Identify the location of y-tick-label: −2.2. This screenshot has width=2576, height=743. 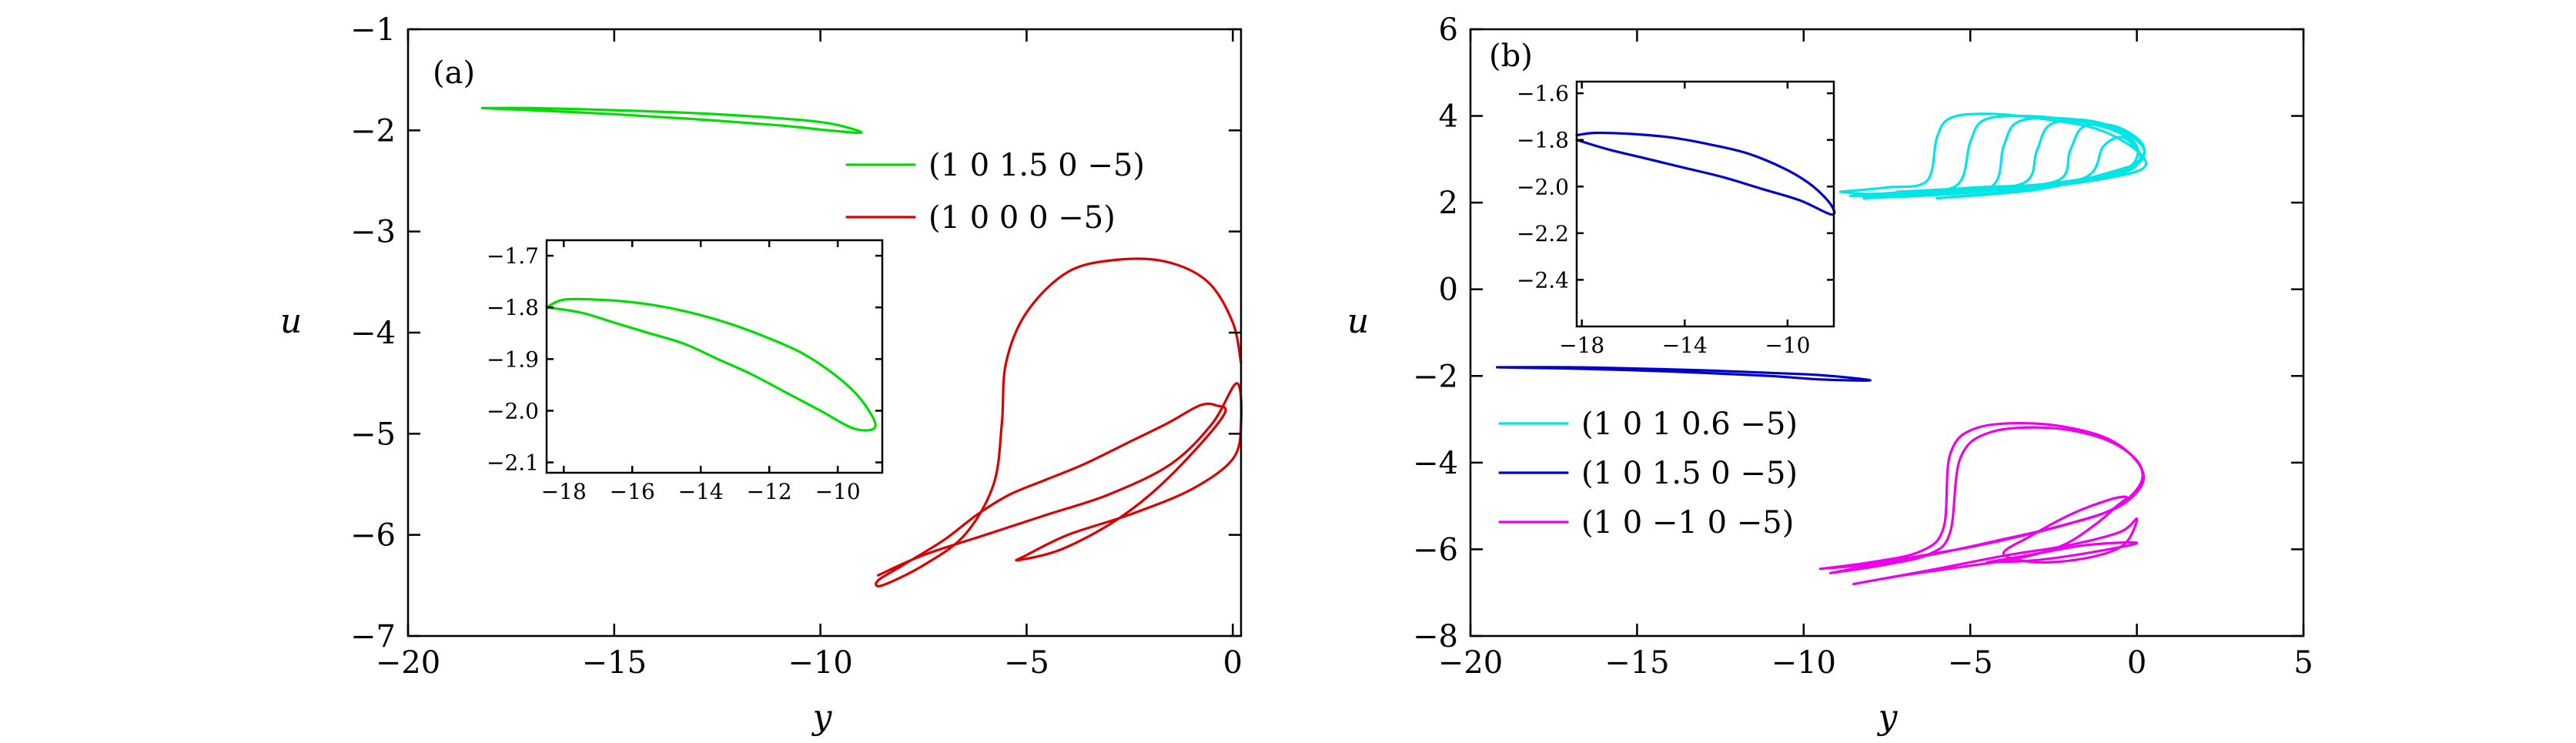
(1543, 233).